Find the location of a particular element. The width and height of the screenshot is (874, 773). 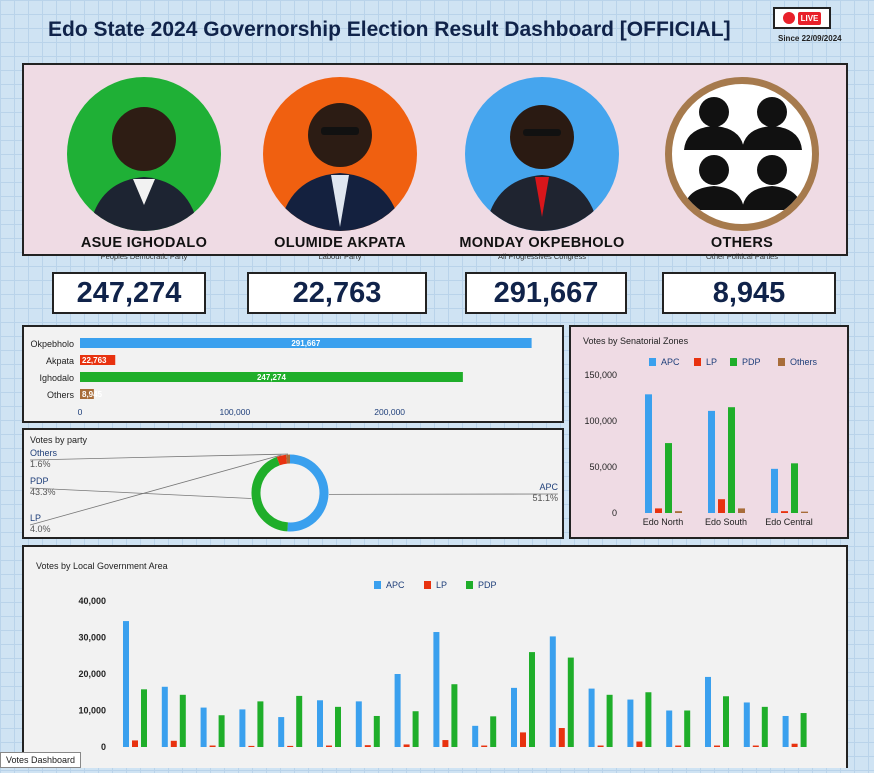

candidate-card-others: OTHERS Other Political Parties is located at coordinates (742, 169).